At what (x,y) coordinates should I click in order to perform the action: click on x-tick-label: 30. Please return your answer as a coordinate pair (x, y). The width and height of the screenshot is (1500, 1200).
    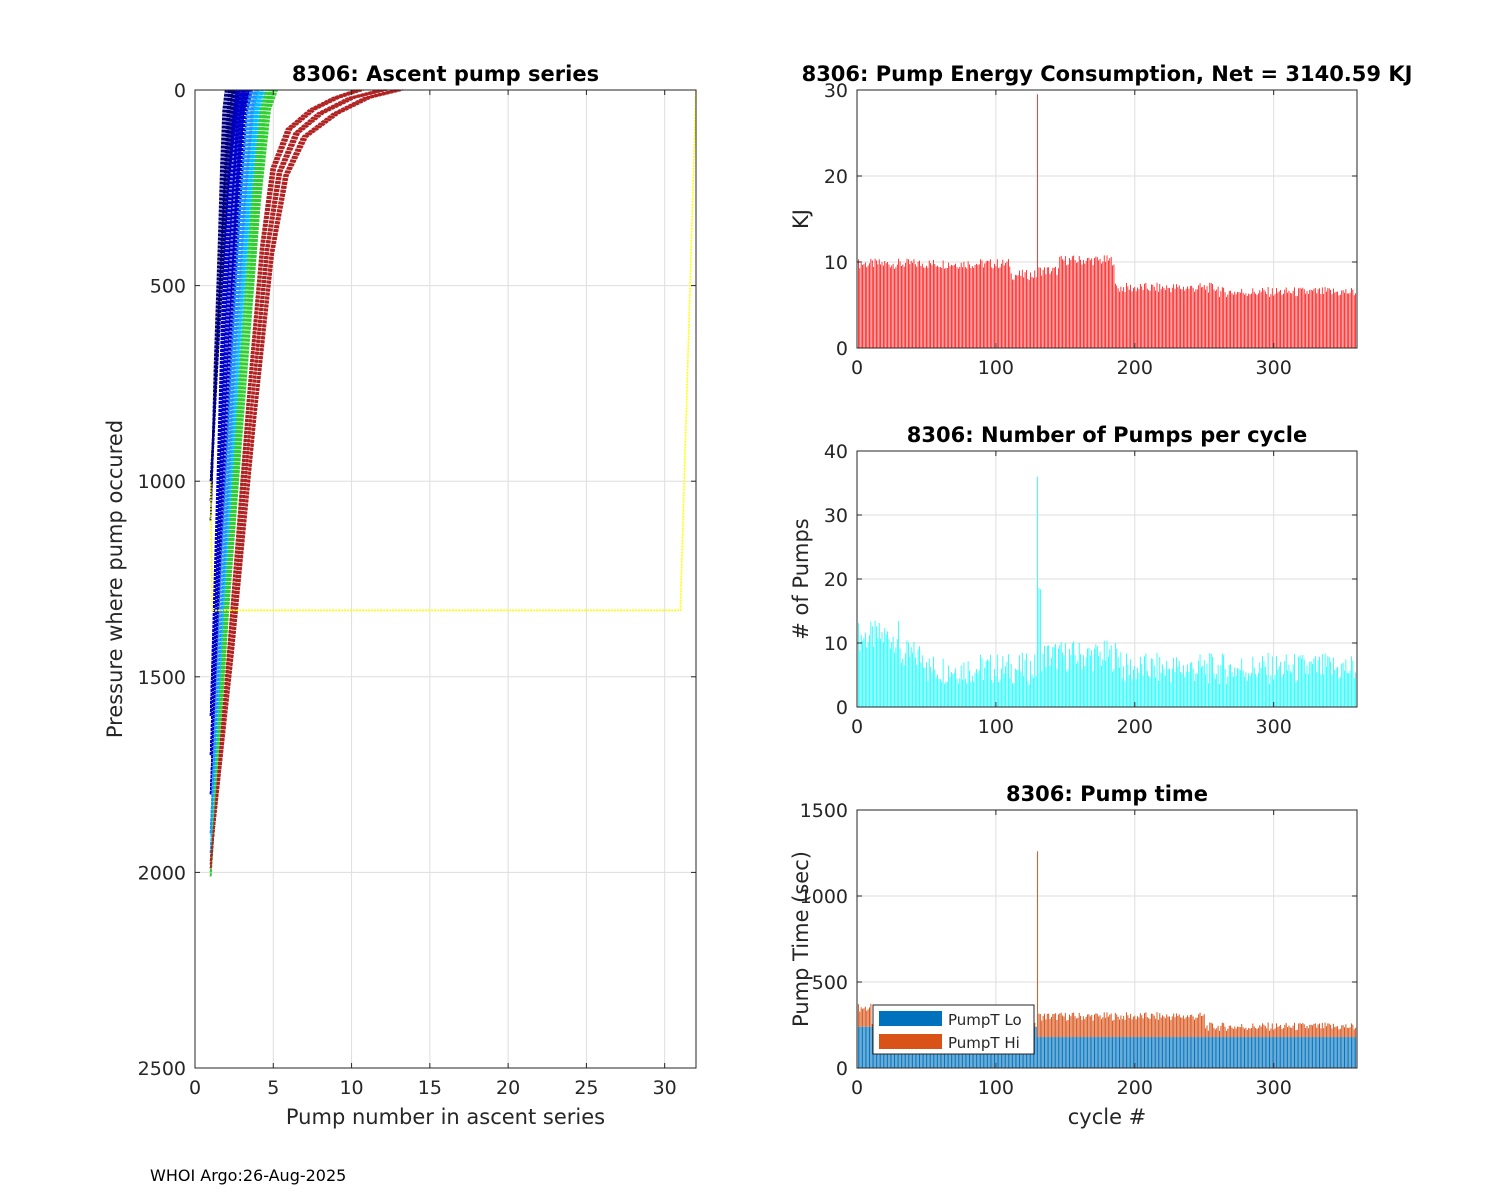
    Looking at the image, I should click on (665, 1088).